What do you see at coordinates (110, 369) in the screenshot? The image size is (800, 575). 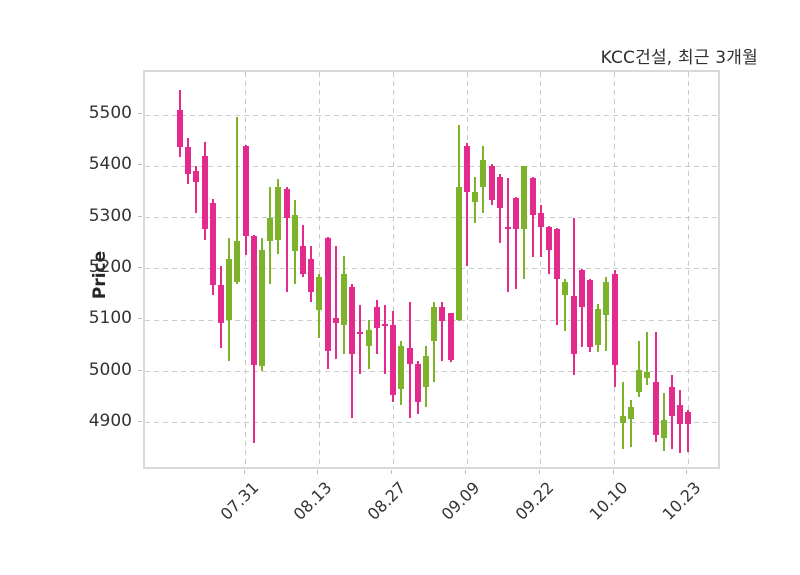 I see `y-tick-label: 5000` at bounding box center [110, 369].